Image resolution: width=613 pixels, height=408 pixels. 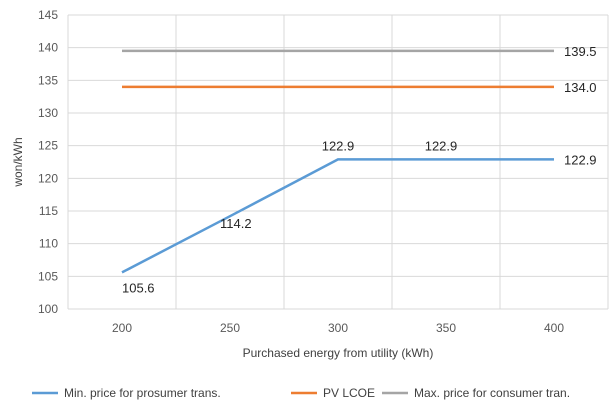 What do you see at coordinates (142, 393) in the screenshot?
I see `legend-label: Min. price for prosumer trans.` at bounding box center [142, 393].